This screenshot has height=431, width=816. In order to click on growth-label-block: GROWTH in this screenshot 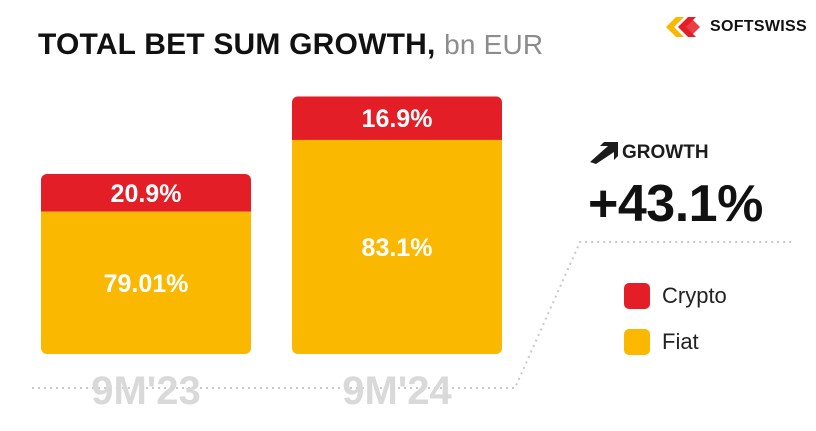, I will do `click(648, 153)`.